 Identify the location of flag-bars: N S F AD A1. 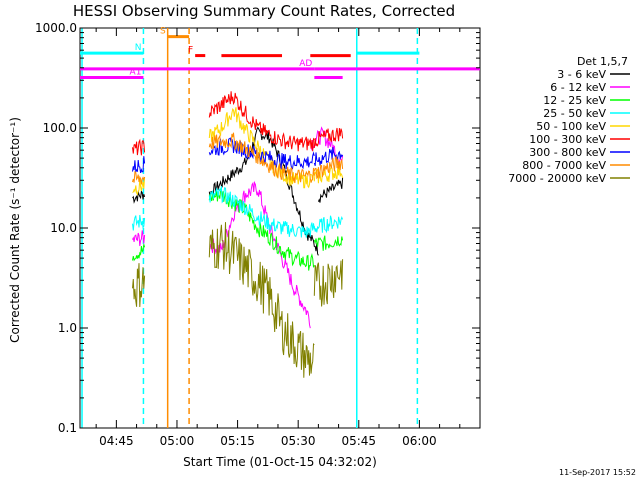
(280, 53).